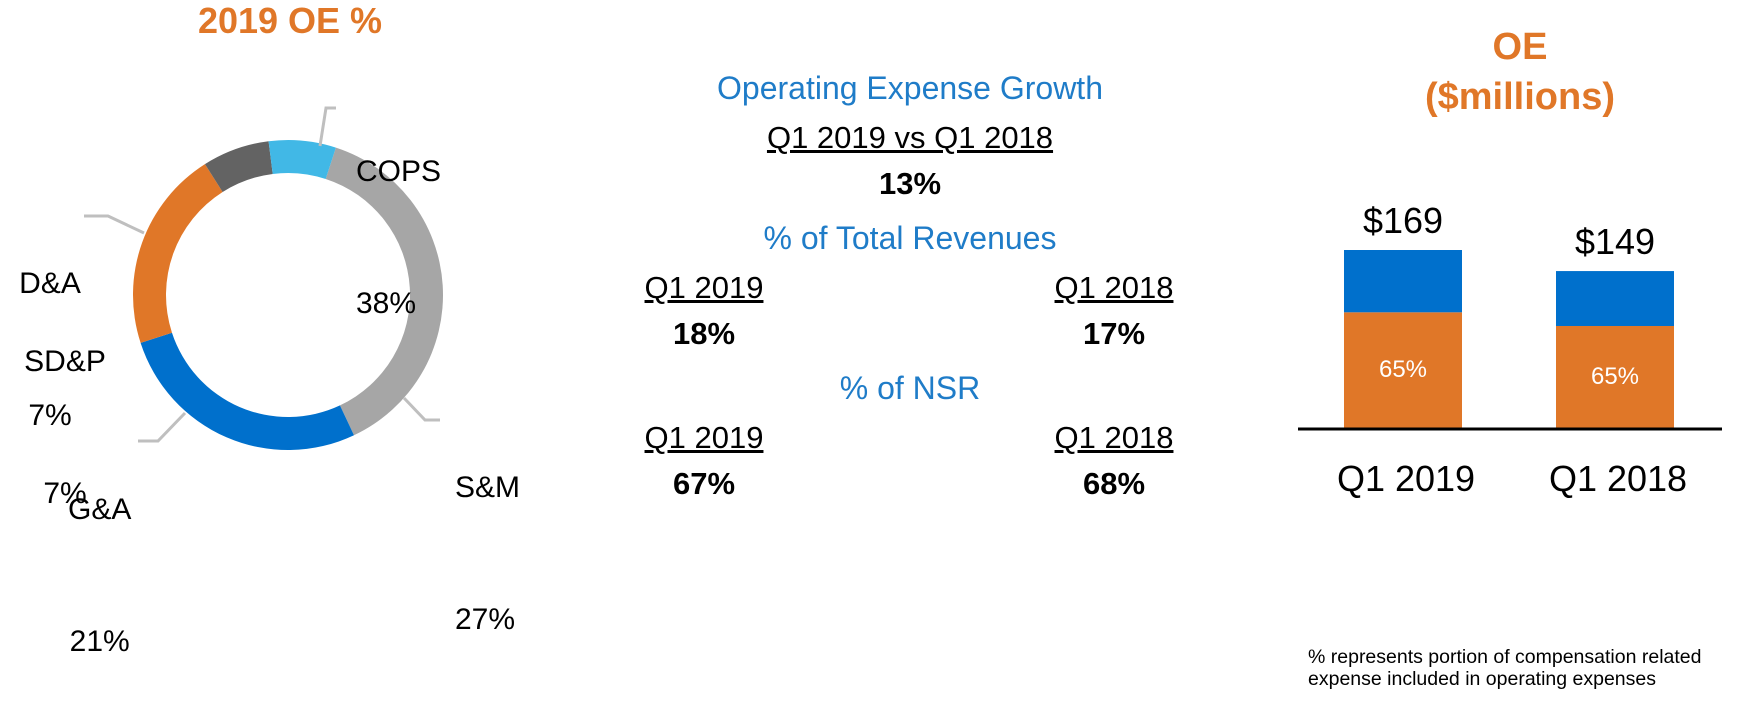 This screenshot has width=1757, height=708. I want to click on nsr-right-value: 68%, so click(1114, 483).